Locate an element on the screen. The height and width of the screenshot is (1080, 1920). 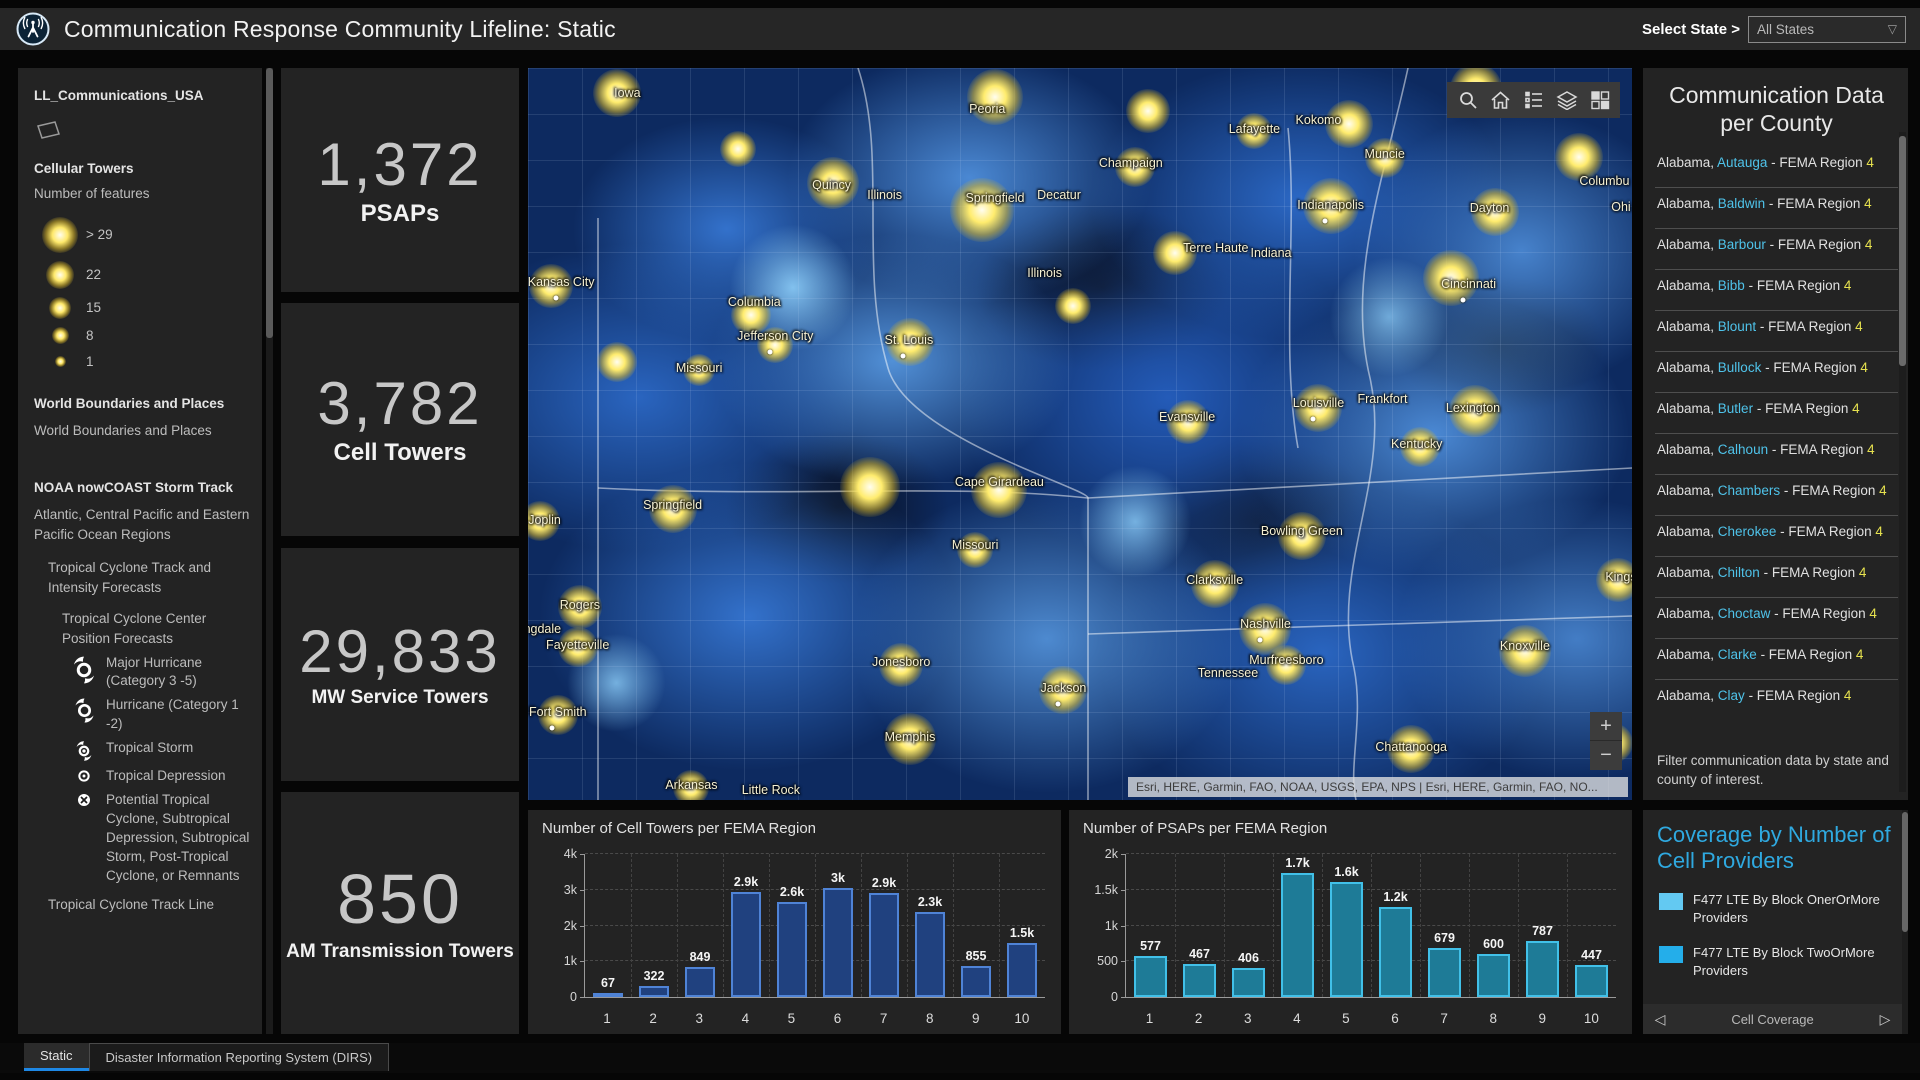
sidebar-scrollbar is located at coordinates (269, 551).